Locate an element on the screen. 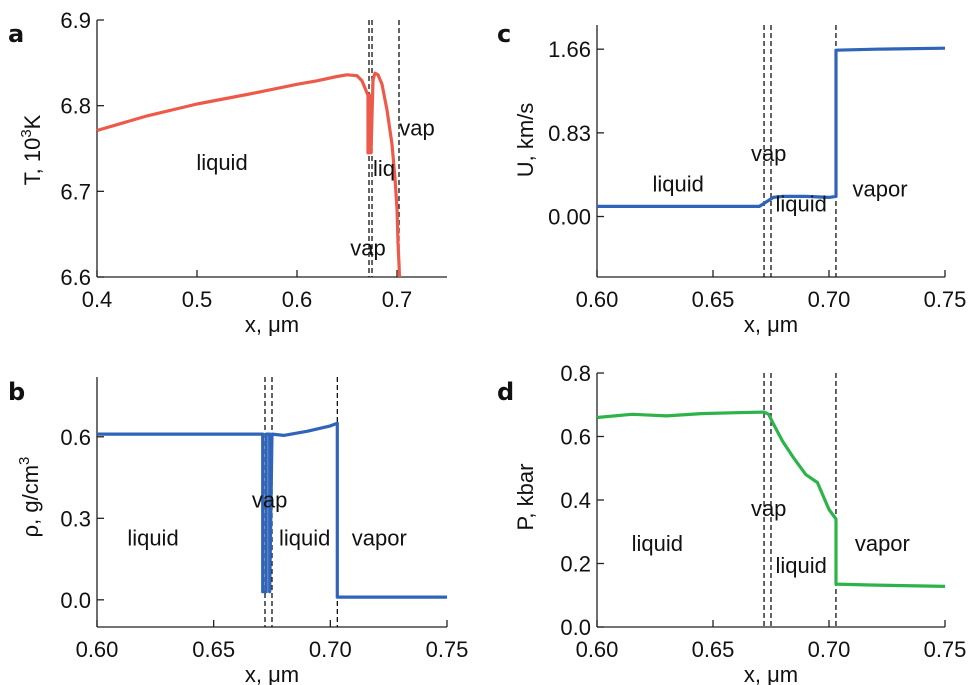 The image size is (977, 685). y-tick-label: 0.83 is located at coordinates (569, 133).